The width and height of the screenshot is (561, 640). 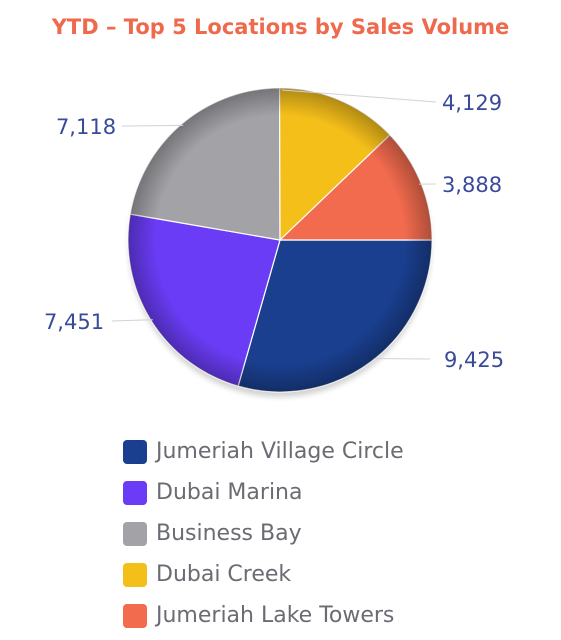 I want to click on legend-item-dubai-marina: Dubai Marina, so click(x=263, y=492).